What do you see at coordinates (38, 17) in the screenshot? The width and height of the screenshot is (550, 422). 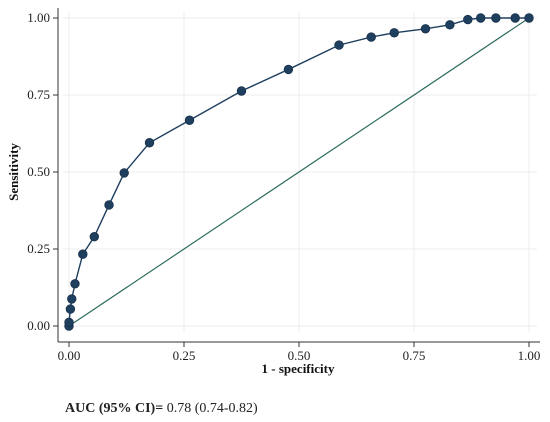 I see `y-tick-label: 1.00` at bounding box center [38, 17].